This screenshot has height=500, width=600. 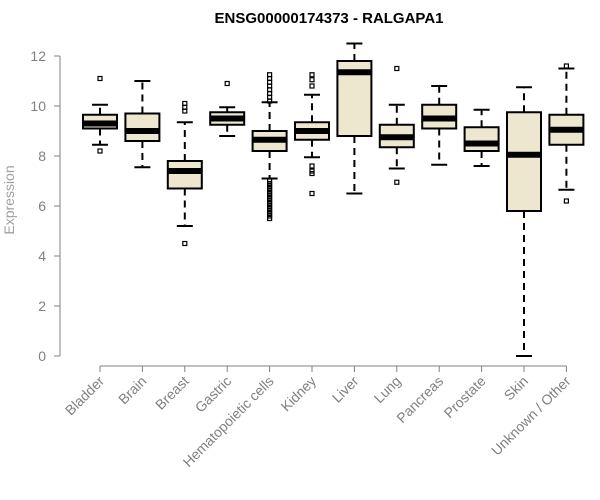 I want to click on y-tick-label: 0, so click(x=42, y=356).